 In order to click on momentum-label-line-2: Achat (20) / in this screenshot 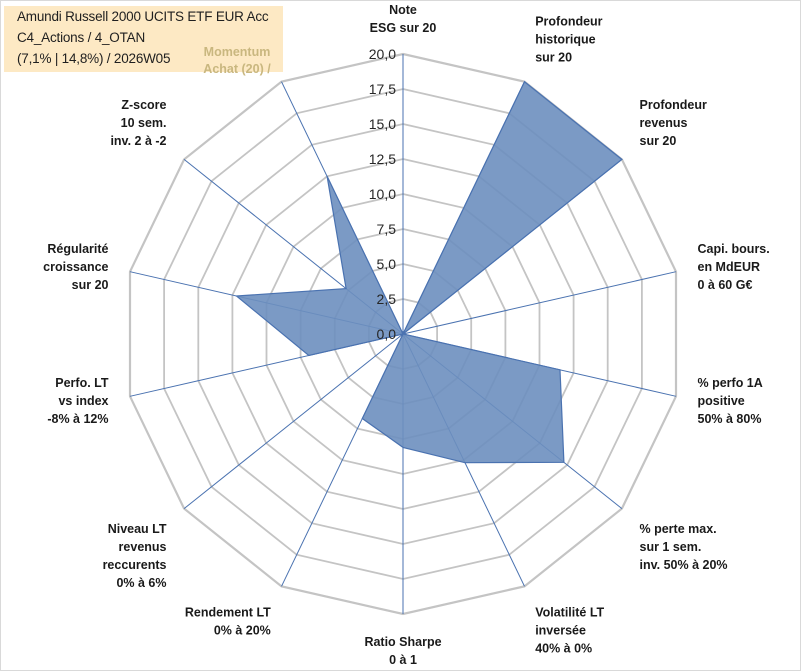, I will do `click(237, 69)`.